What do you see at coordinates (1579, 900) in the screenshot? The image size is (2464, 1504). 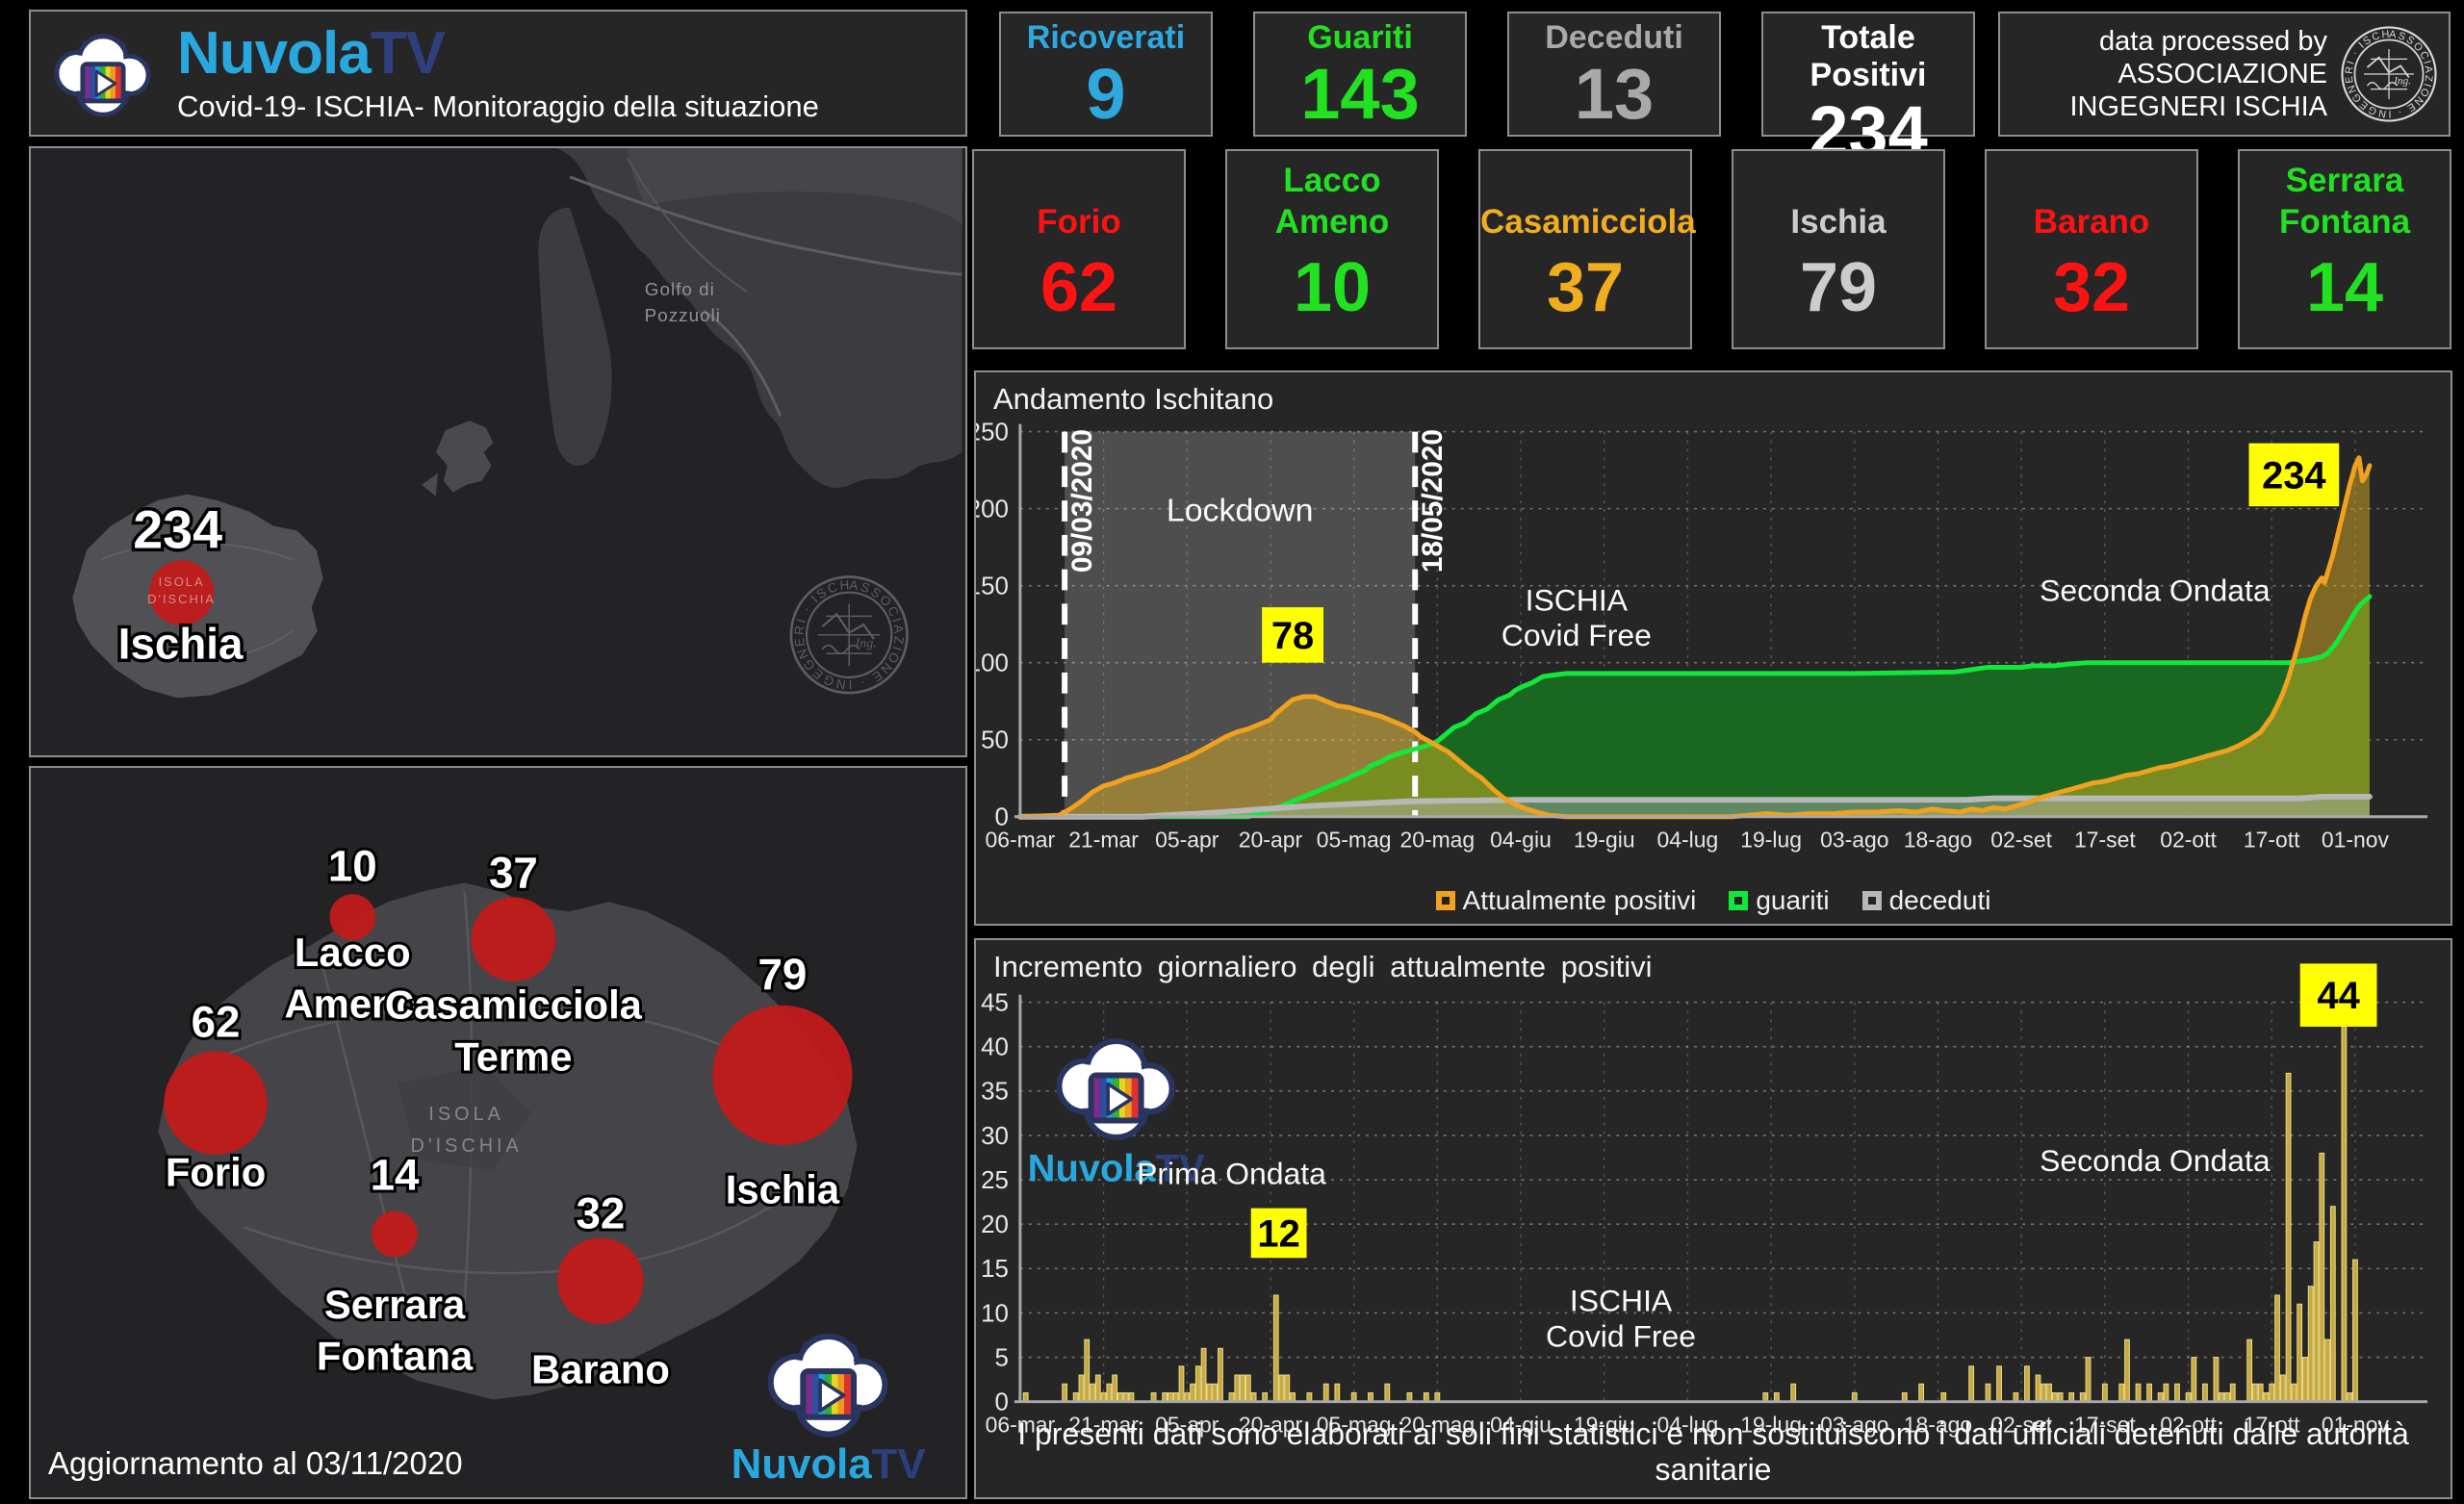 I see `legend-label: Attualmente positivi` at bounding box center [1579, 900].